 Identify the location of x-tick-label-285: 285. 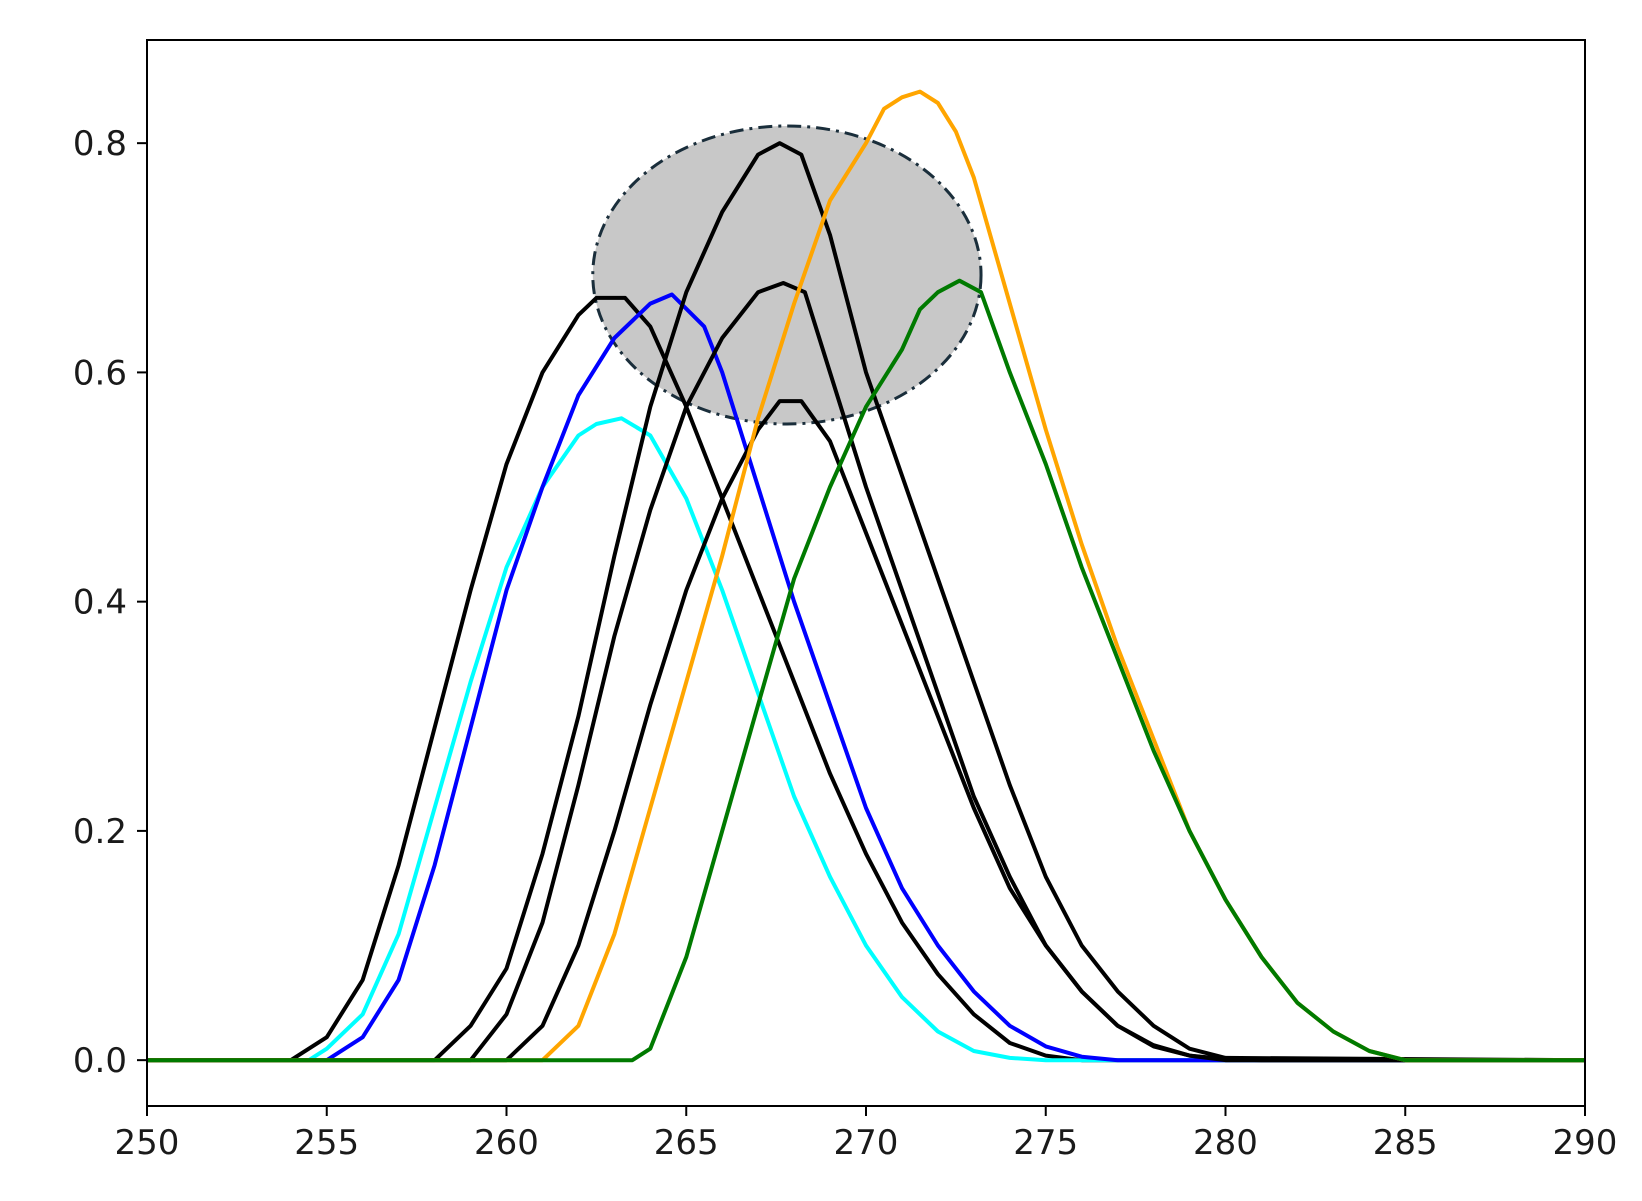
(1405, 1143).